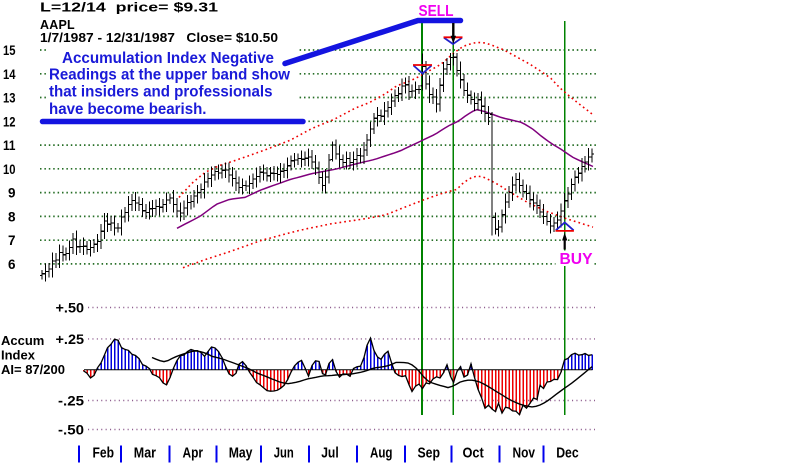 The height and width of the screenshot is (464, 800). What do you see at coordinates (9, 169) in the screenshot?
I see `svg-text: 10` at bounding box center [9, 169].